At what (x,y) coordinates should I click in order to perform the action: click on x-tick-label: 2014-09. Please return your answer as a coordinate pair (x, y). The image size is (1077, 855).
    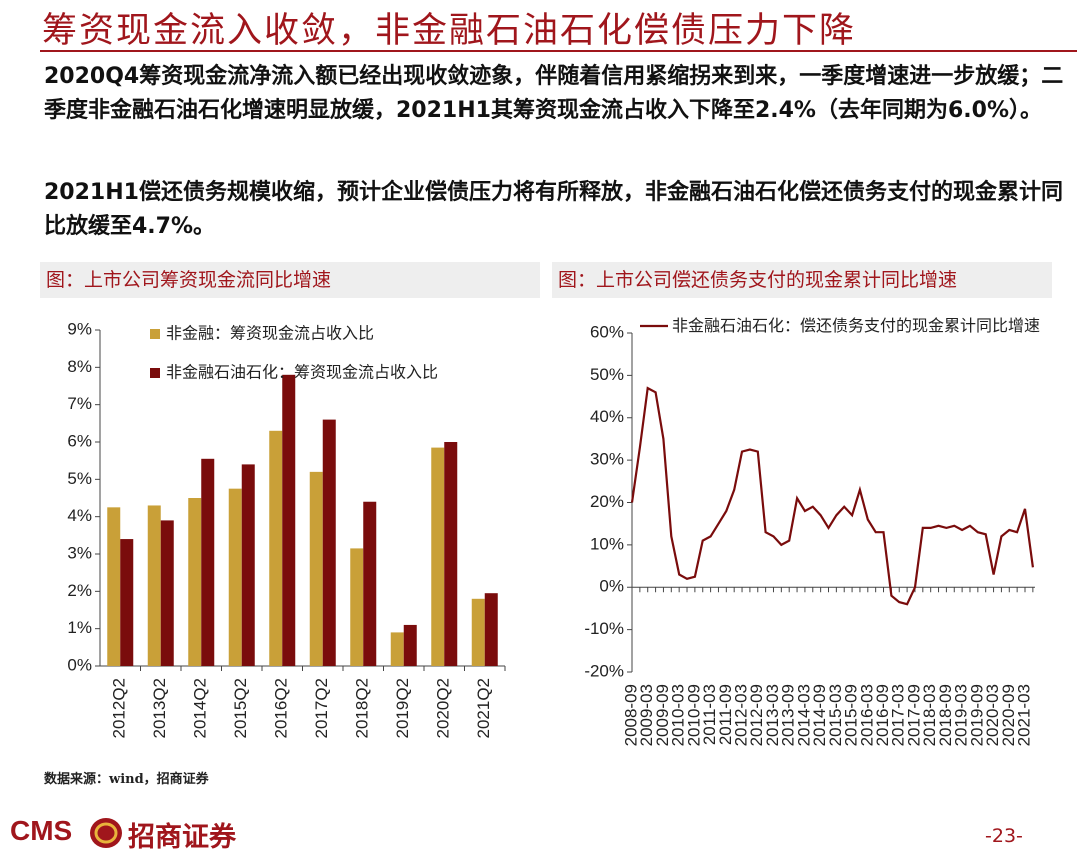
    Looking at the image, I should click on (819, 715).